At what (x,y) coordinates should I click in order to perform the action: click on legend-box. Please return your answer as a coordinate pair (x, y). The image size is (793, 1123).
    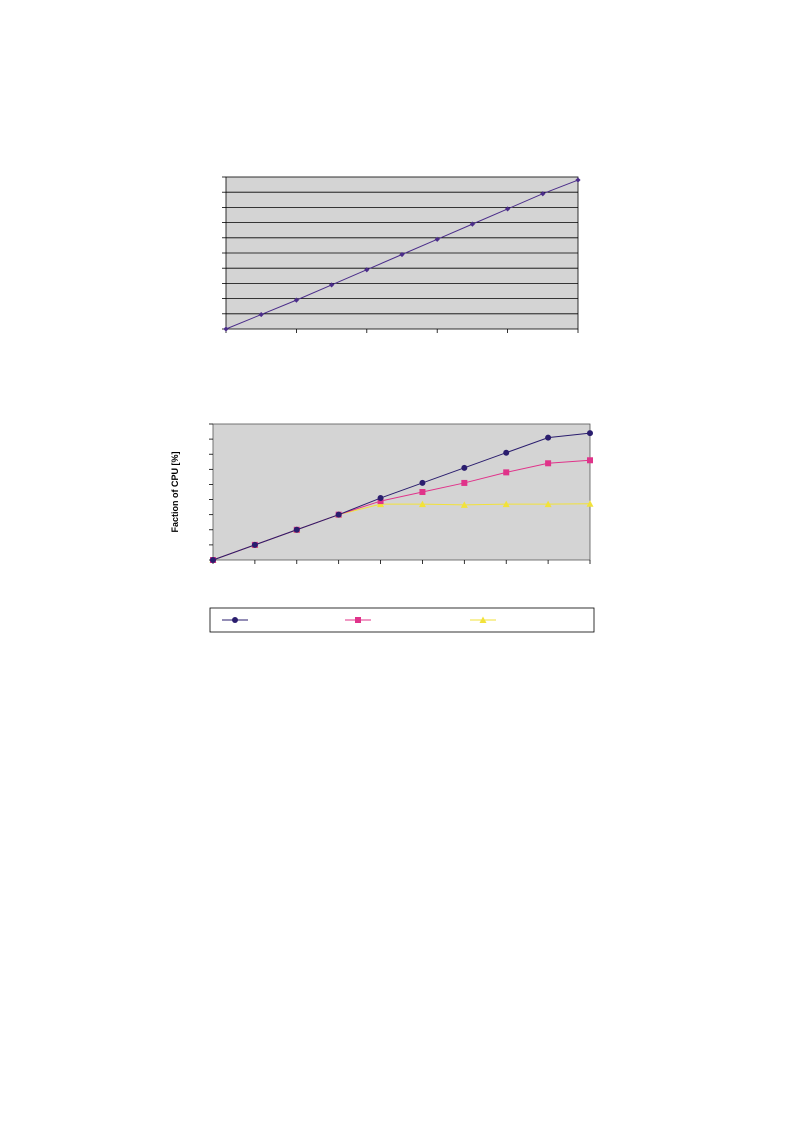
    Looking at the image, I should click on (402, 620).